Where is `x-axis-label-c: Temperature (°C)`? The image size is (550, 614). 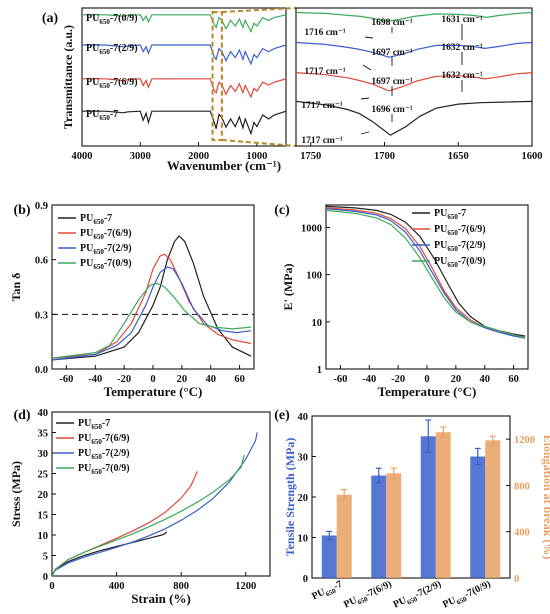
x-axis-label-c: Temperature (°C) is located at coordinates (427, 391).